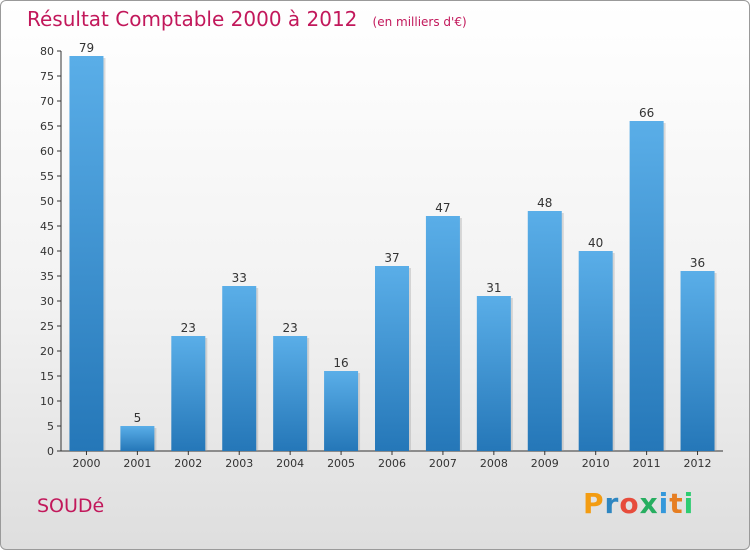 This screenshot has height=550, width=750. What do you see at coordinates (47, 76) in the screenshot?
I see `y-tick-label: 75` at bounding box center [47, 76].